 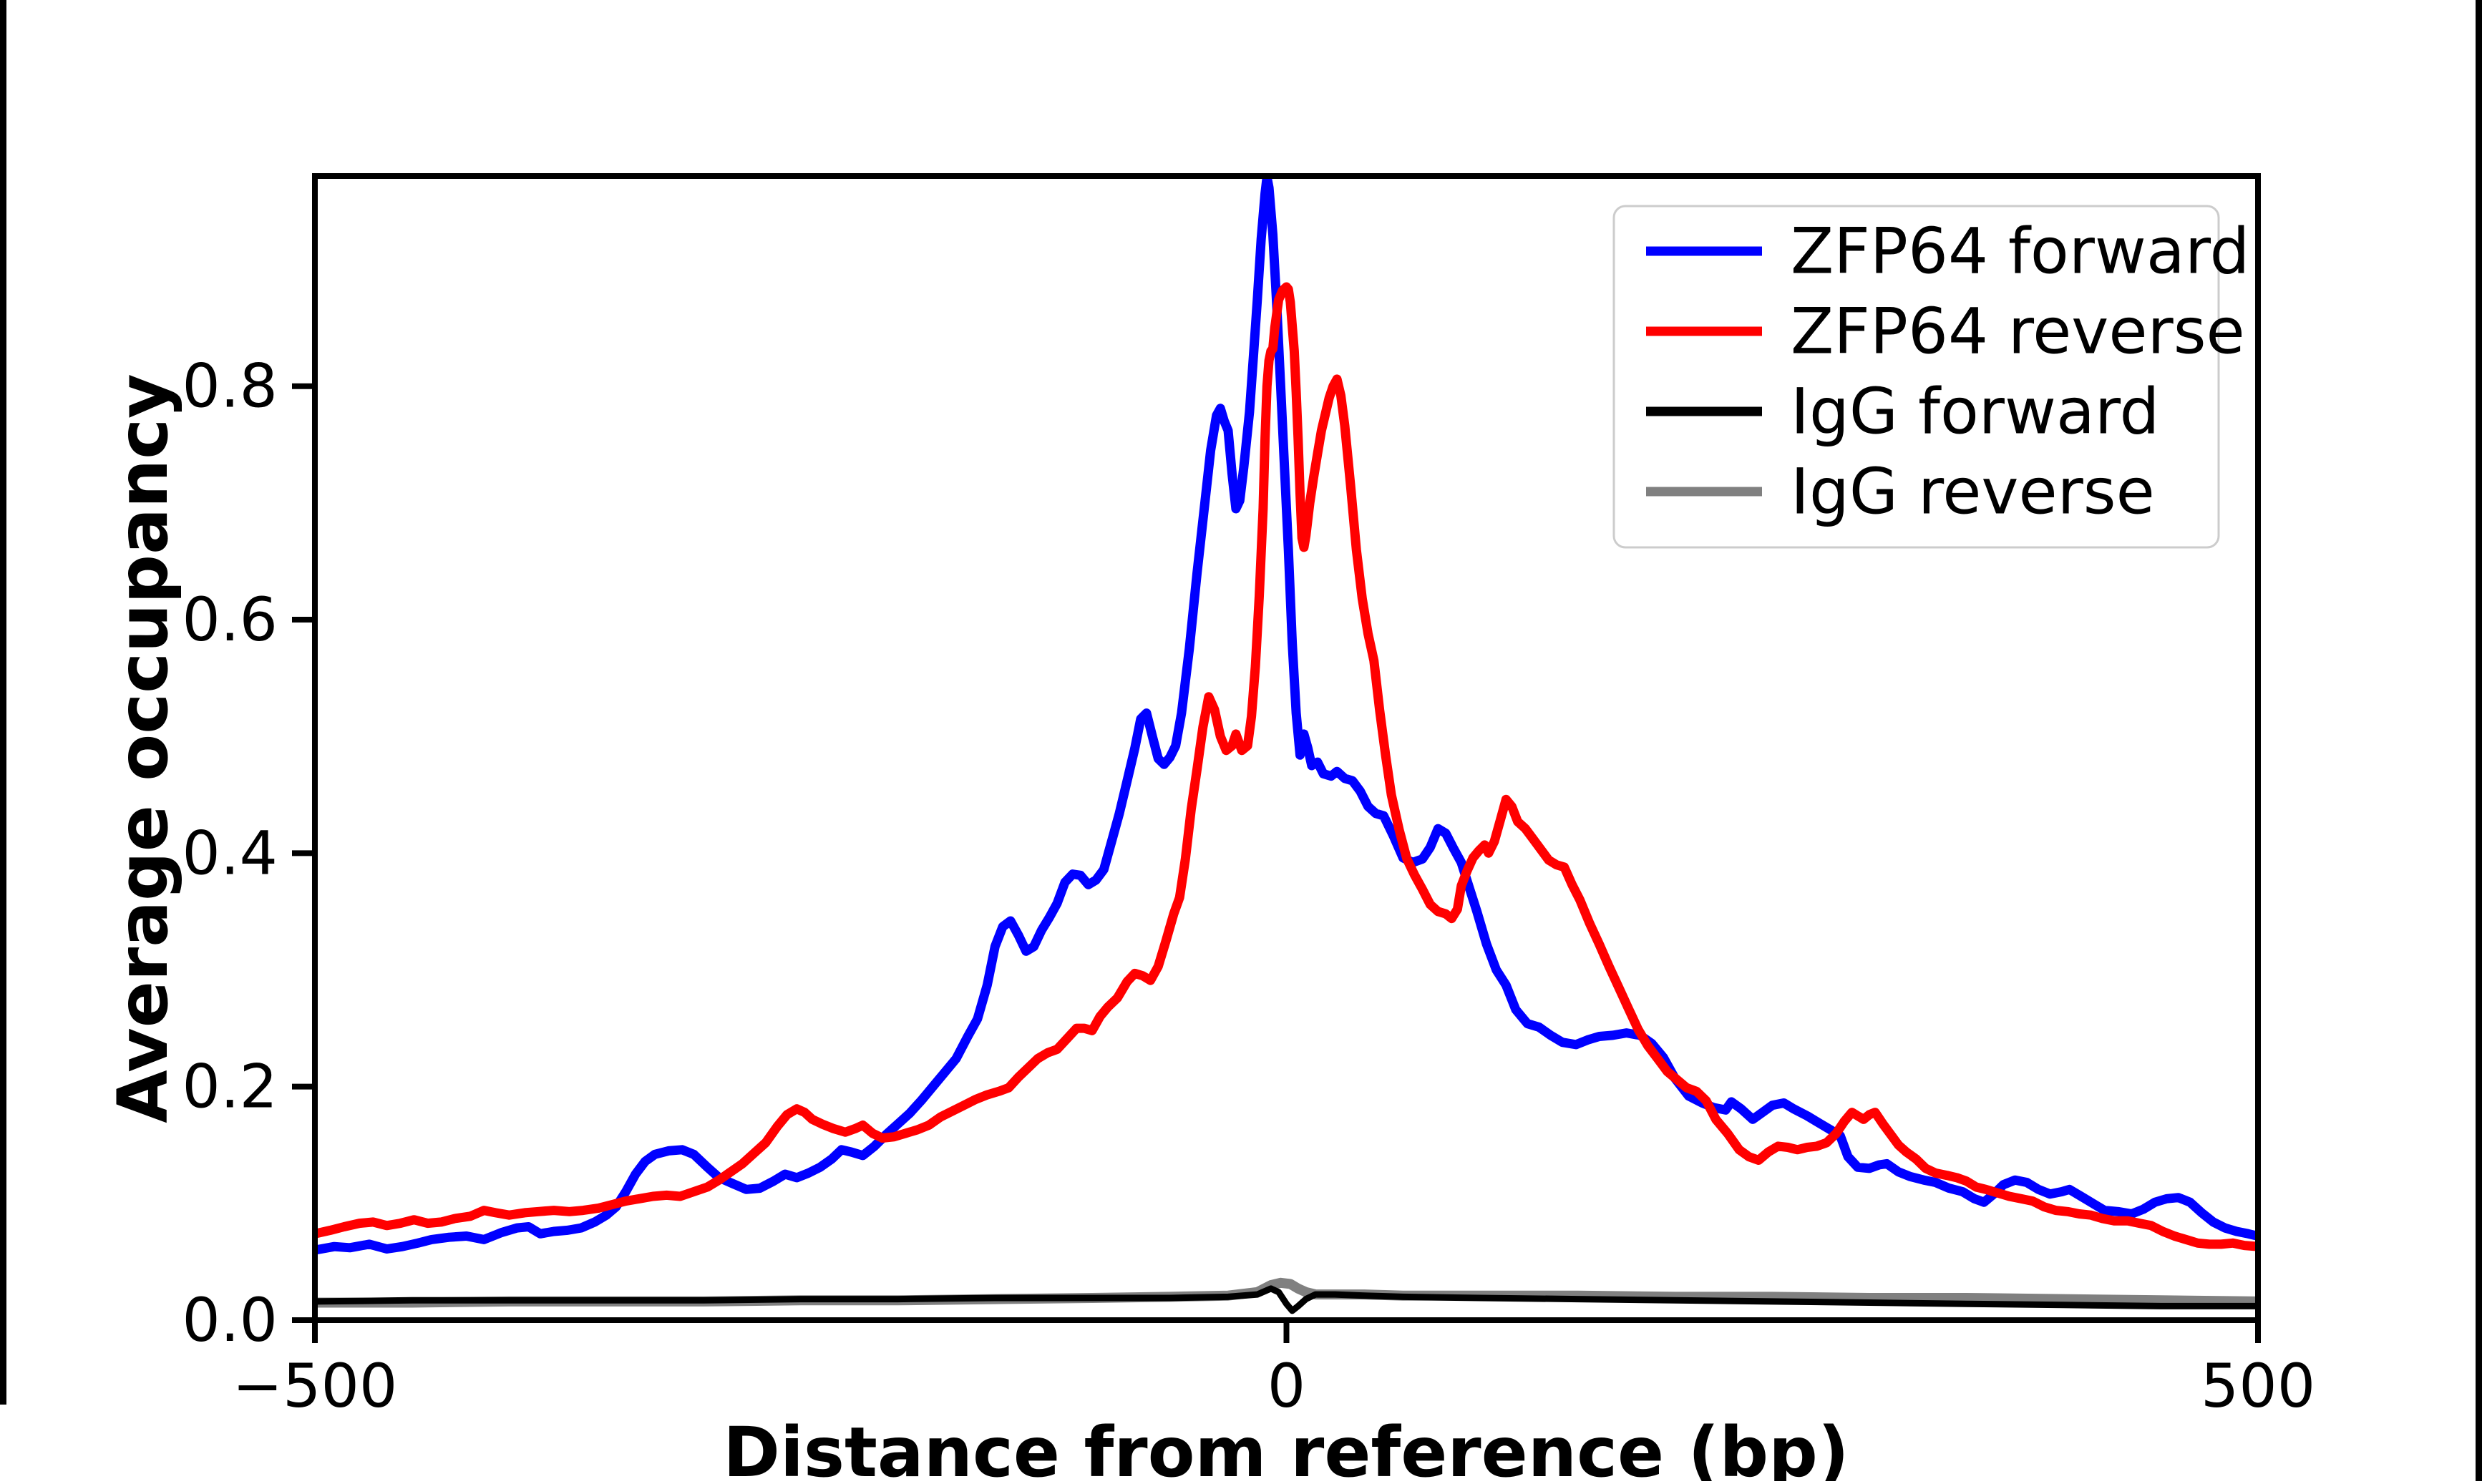 What do you see at coordinates (2018, 331) in the screenshot?
I see `legend-label: ZFP64 reverse` at bounding box center [2018, 331].